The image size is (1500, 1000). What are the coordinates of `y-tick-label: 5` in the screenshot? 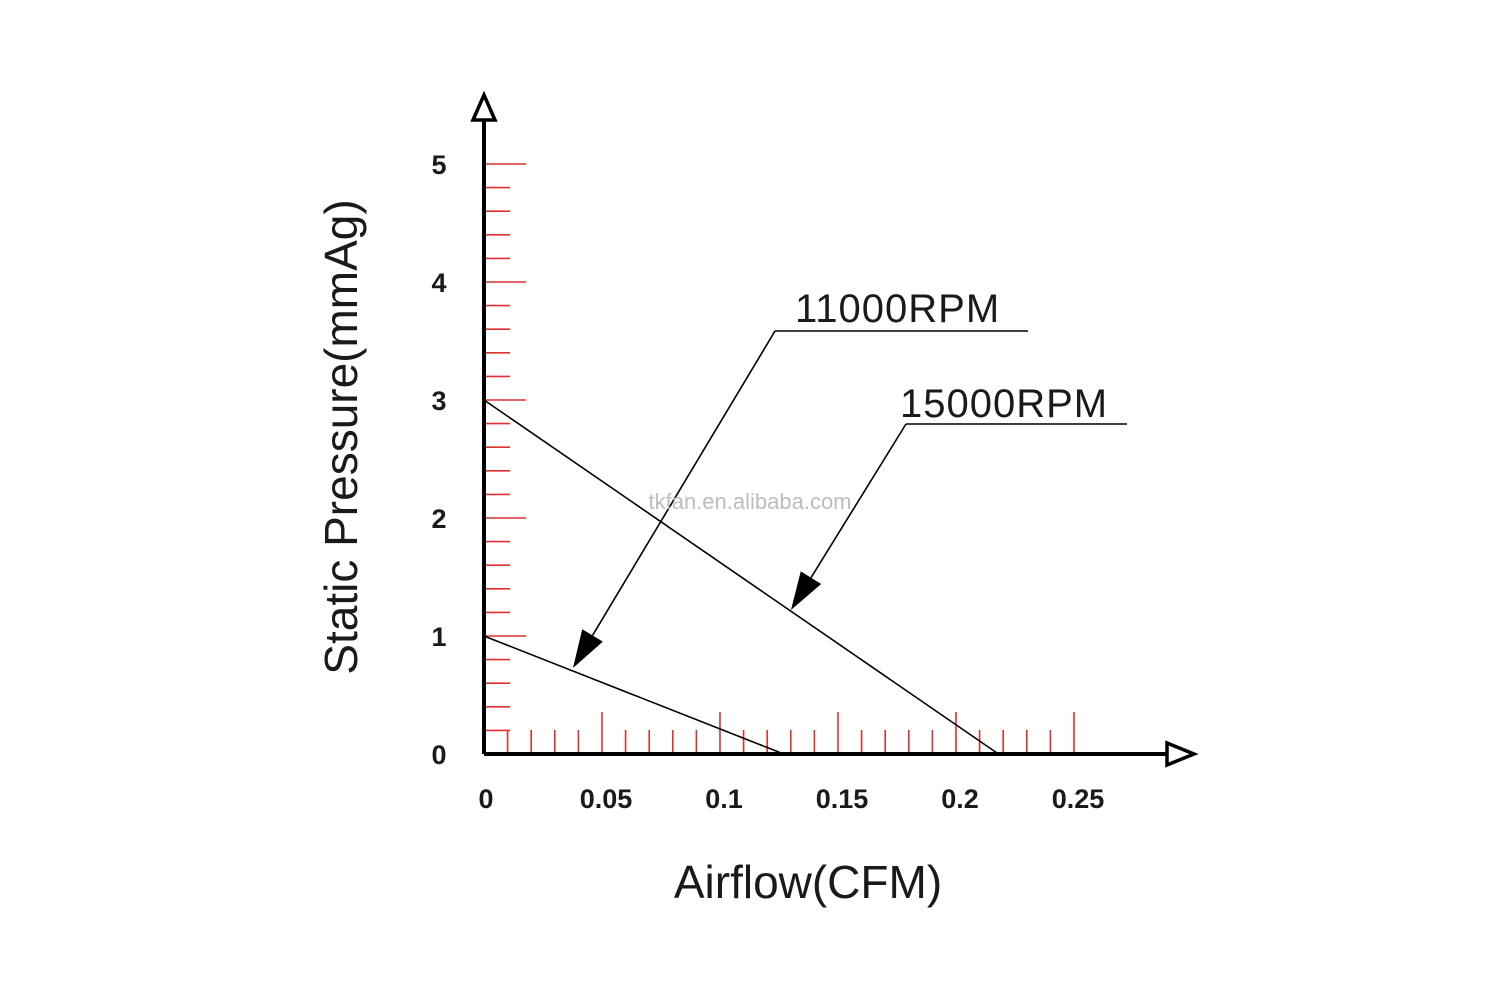 It's located at (438, 165).